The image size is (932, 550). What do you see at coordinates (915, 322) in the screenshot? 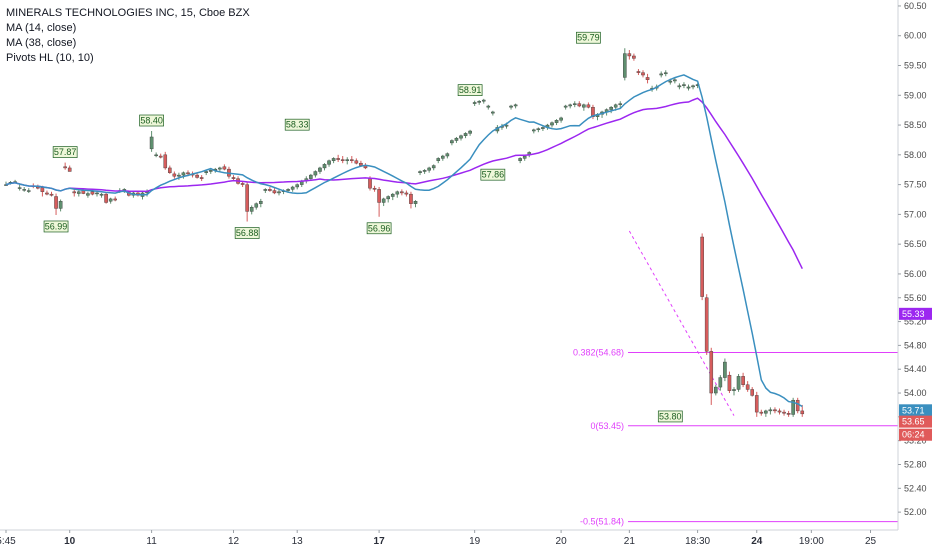
I see `y-tick-label: 55.20` at bounding box center [915, 322].